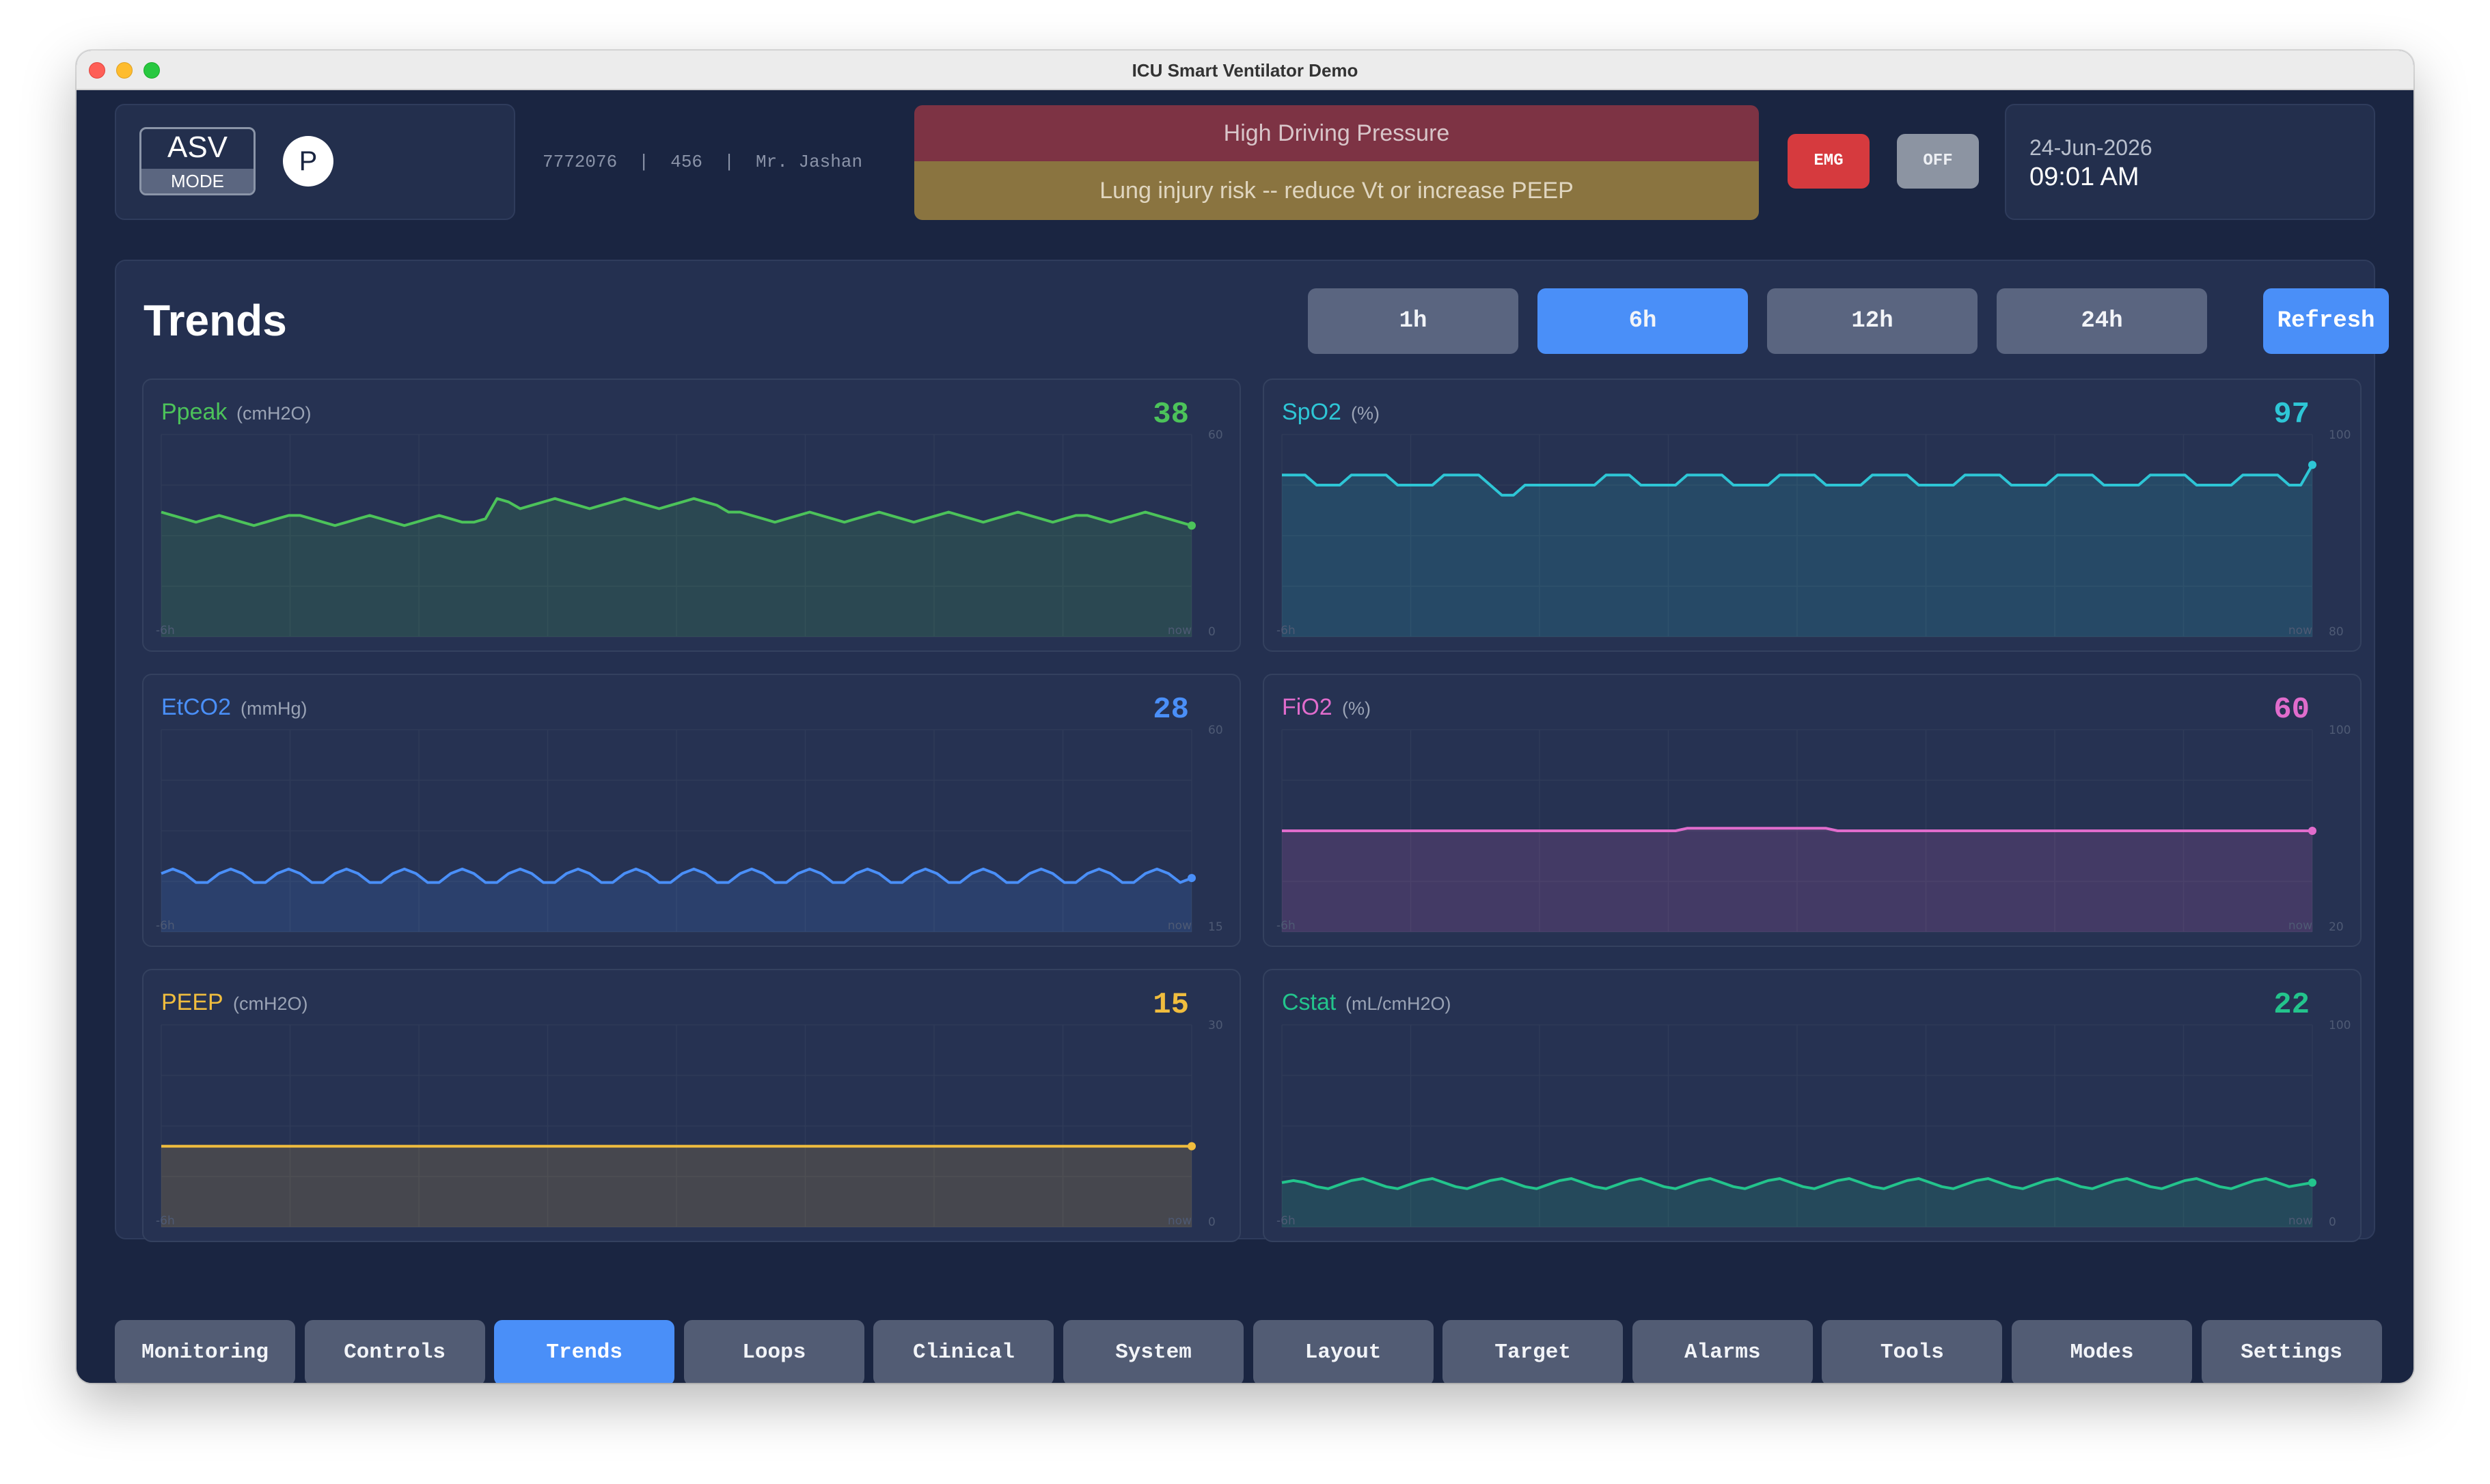 The width and height of the screenshot is (2490, 1484). Describe the element at coordinates (584, 1352) in the screenshot. I see `nav-trends: Trends` at that location.